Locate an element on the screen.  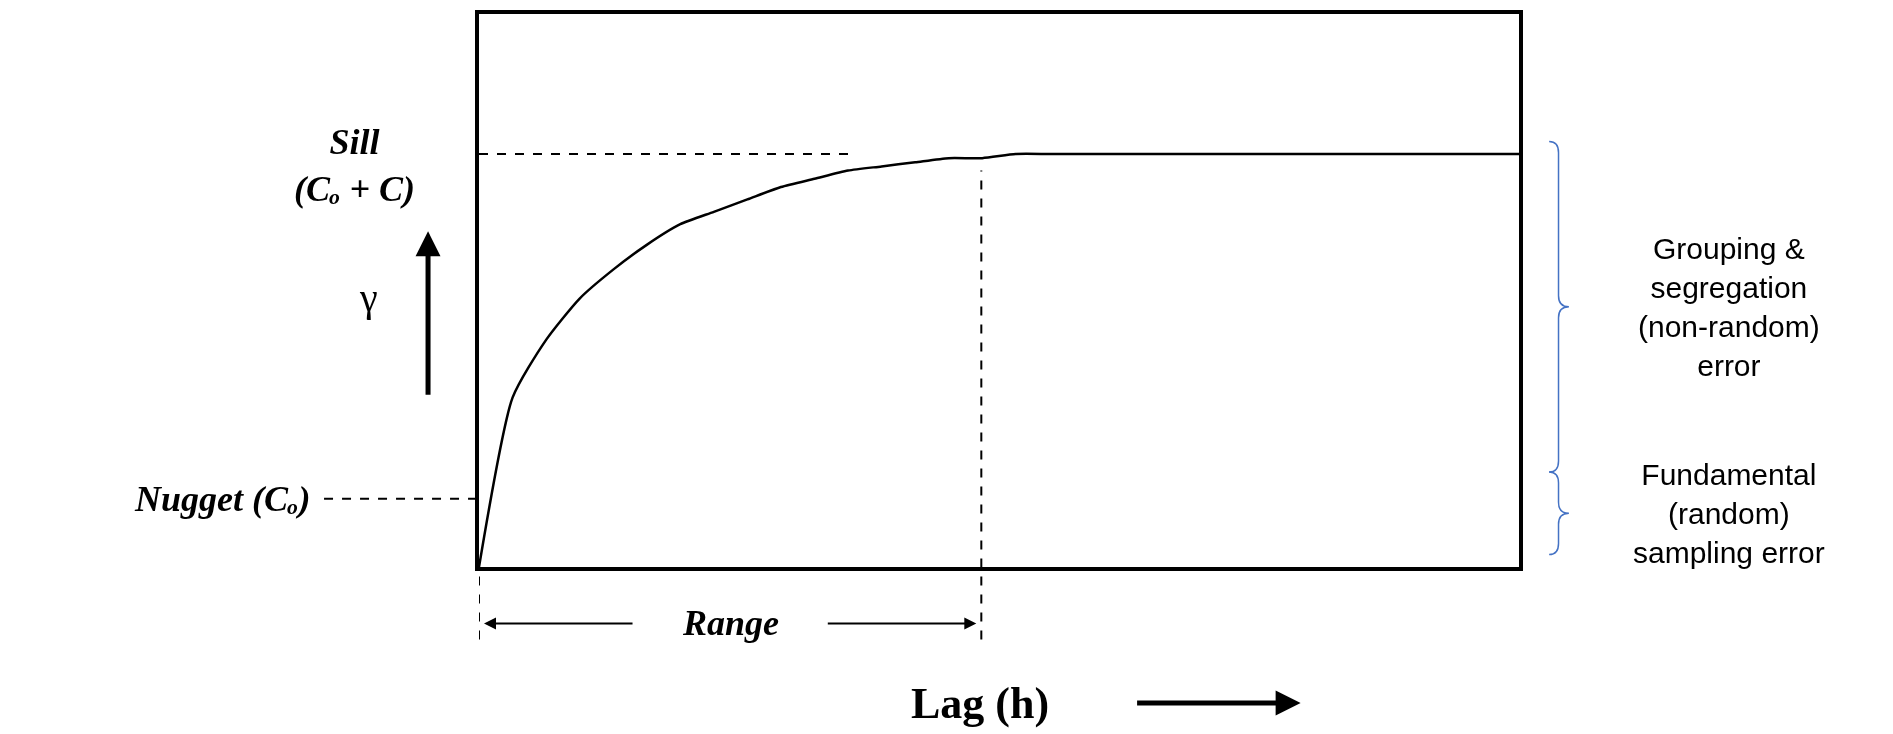
text: Fundamental (random) sampling error is located at coordinates (1729, 513).